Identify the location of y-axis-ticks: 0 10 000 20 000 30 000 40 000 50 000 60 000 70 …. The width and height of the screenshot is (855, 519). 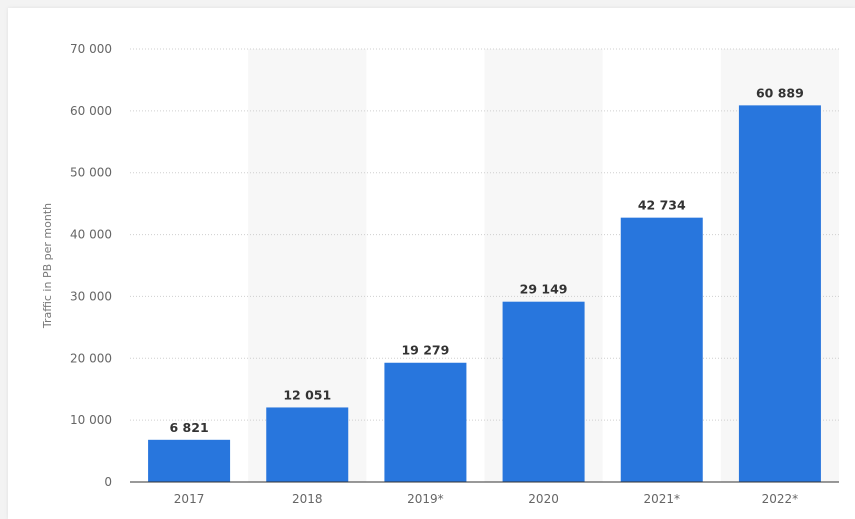
(91, 265).